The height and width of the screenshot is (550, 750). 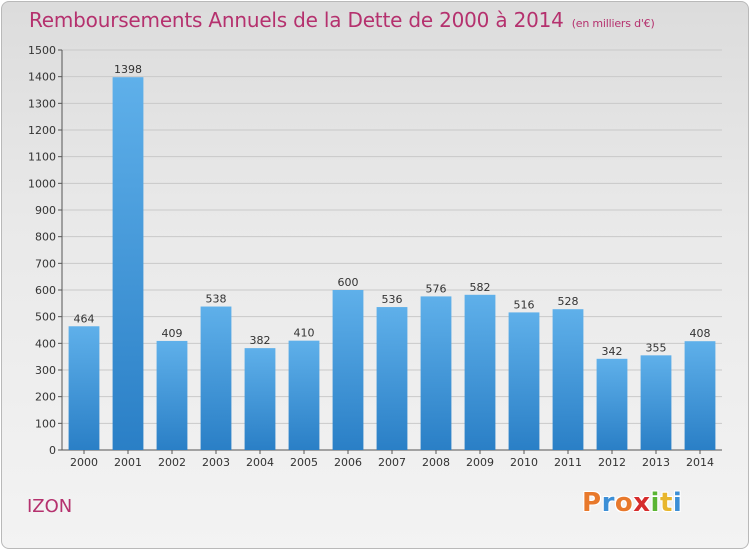 I want to click on x-tick-label: 2012, so click(x=612, y=462).